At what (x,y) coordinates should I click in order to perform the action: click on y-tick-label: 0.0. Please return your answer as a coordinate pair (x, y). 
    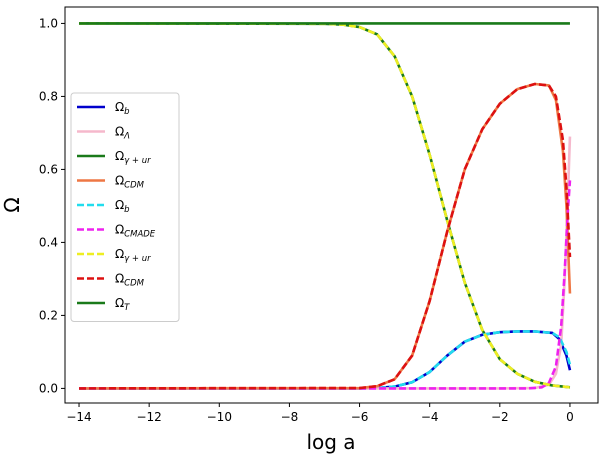
    Looking at the image, I should click on (48, 388).